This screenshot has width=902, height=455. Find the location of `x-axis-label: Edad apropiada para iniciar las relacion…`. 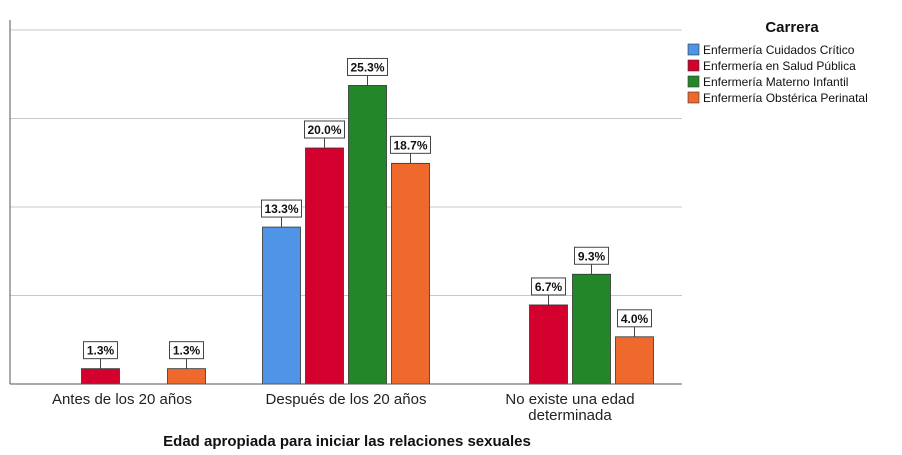

x-axis-label: Edad apropiada para iniciar las relacion… is located at coordinates (347, 441).